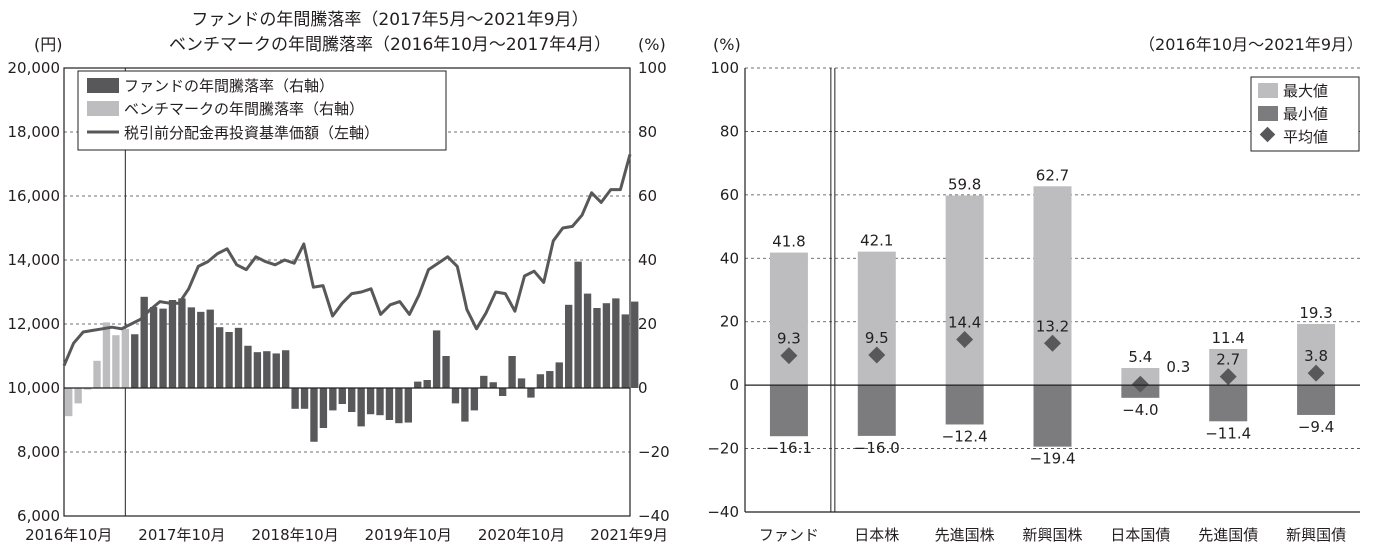  I want to click on avg-value-label: 14.4, so click(964, 322).